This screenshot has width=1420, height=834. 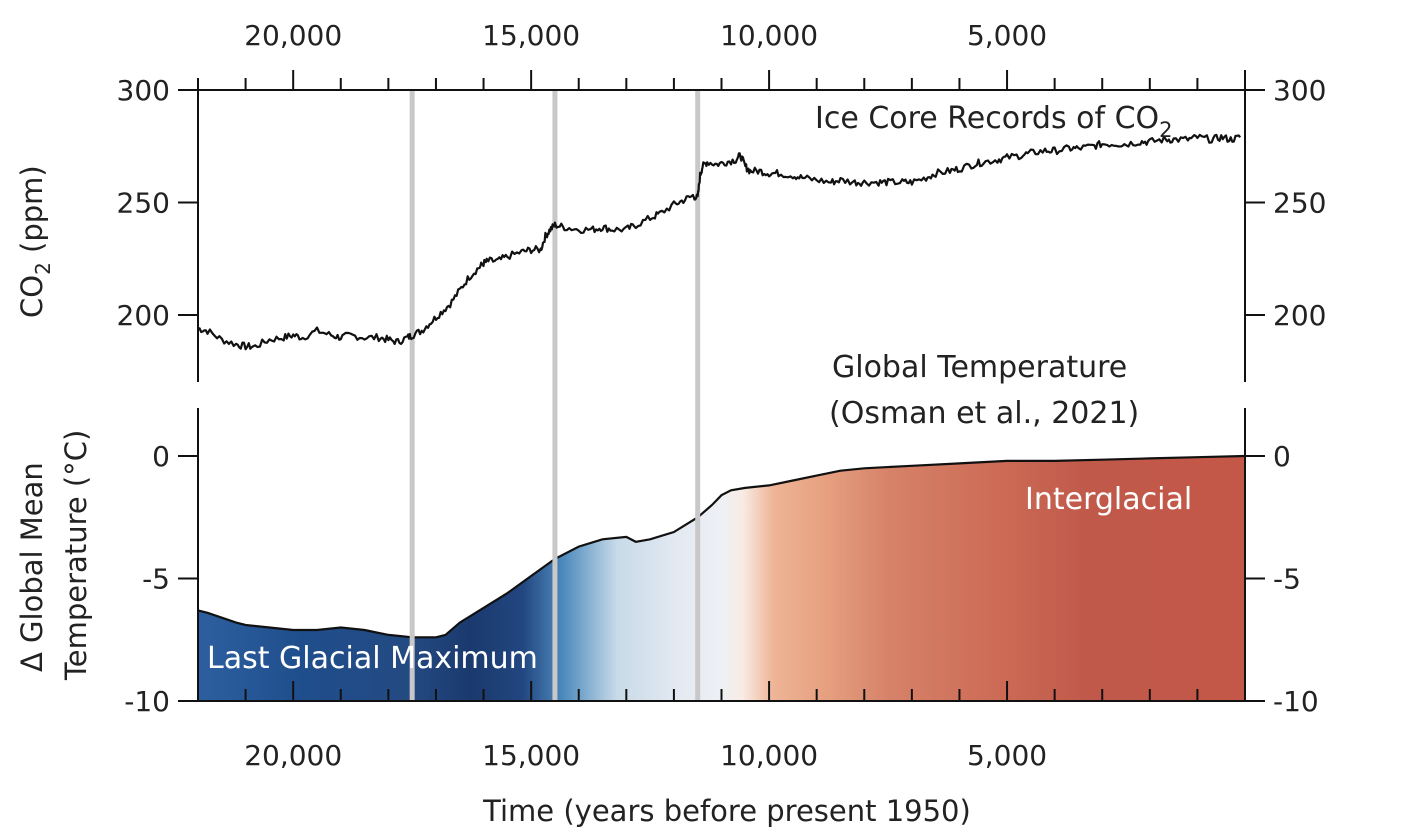 What do you see at coordinates (43, 268) in the screenshot?
I see `co2-axis-title-sub: 2` at bounding box center [43, 268].